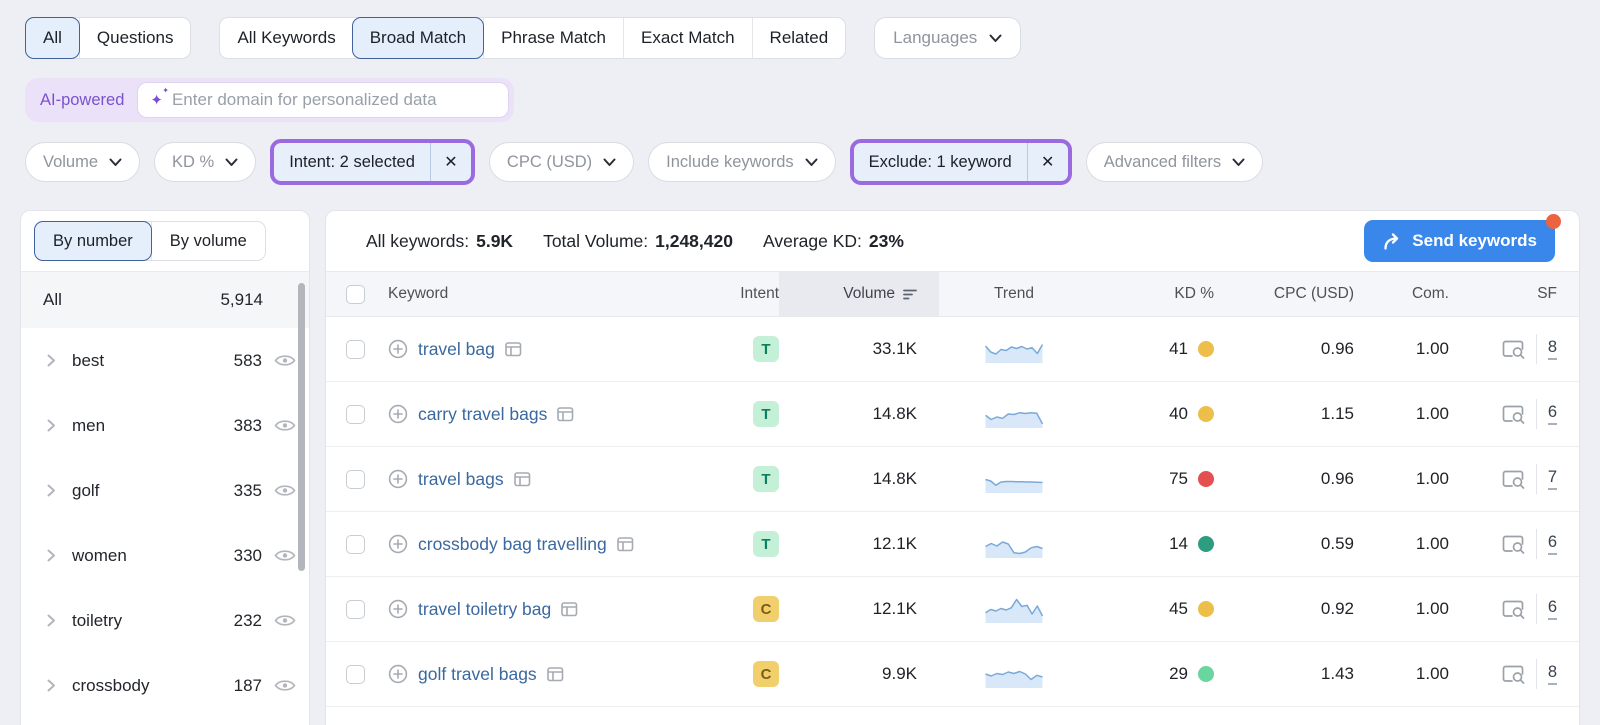 The image size is (1600, 725). Describe the element at coordinates (483, 413) in the screenshot. I see `keyword-link: carry travel bags` at that location.